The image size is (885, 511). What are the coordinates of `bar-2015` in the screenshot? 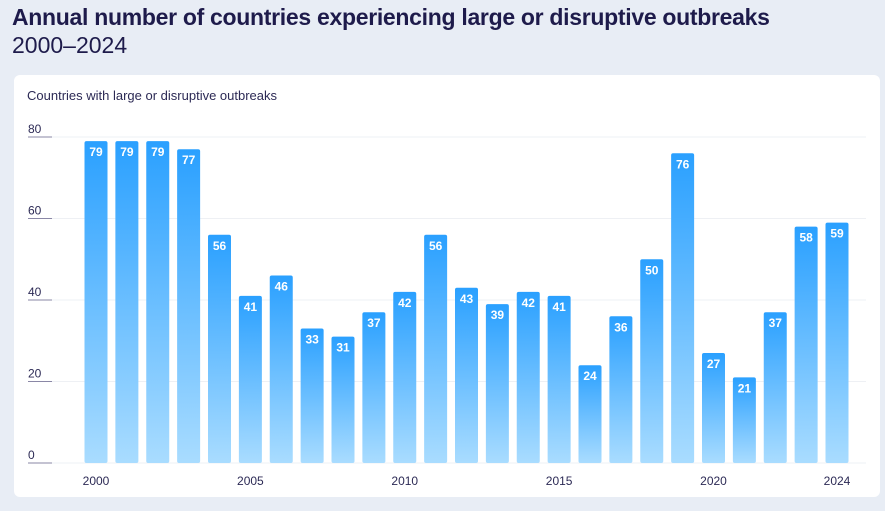 It's located at (559, 379).